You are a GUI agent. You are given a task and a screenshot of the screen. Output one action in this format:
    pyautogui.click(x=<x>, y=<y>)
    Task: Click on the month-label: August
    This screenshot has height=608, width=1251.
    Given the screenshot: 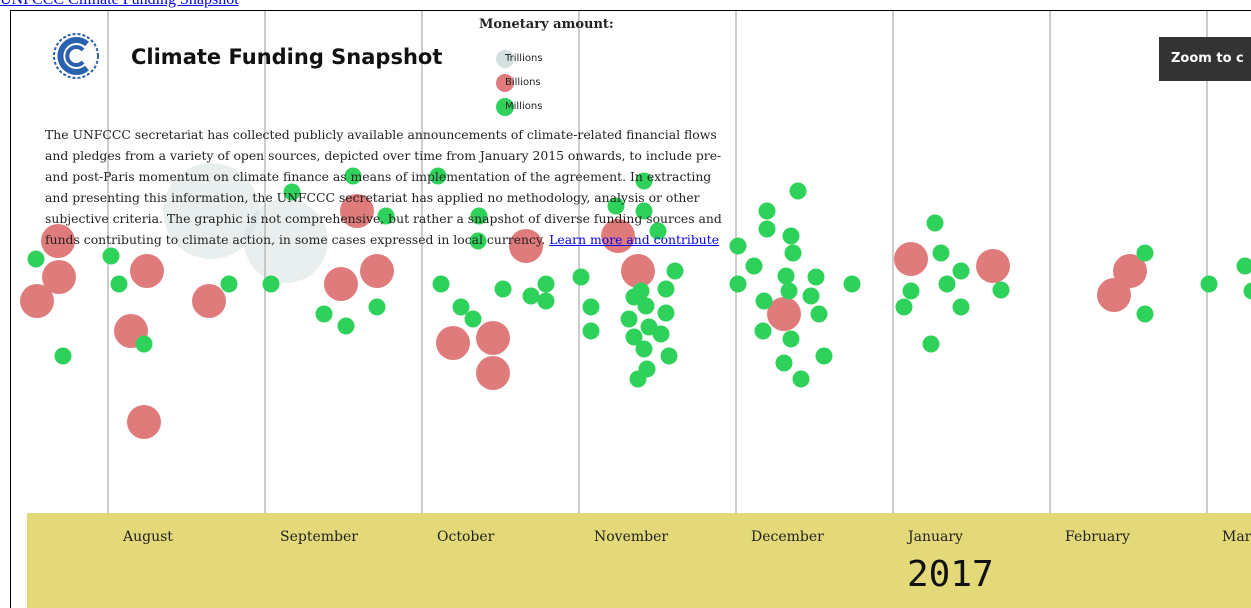 What is the action you would take?
    pyautogui.click(x=148, y=537)
    